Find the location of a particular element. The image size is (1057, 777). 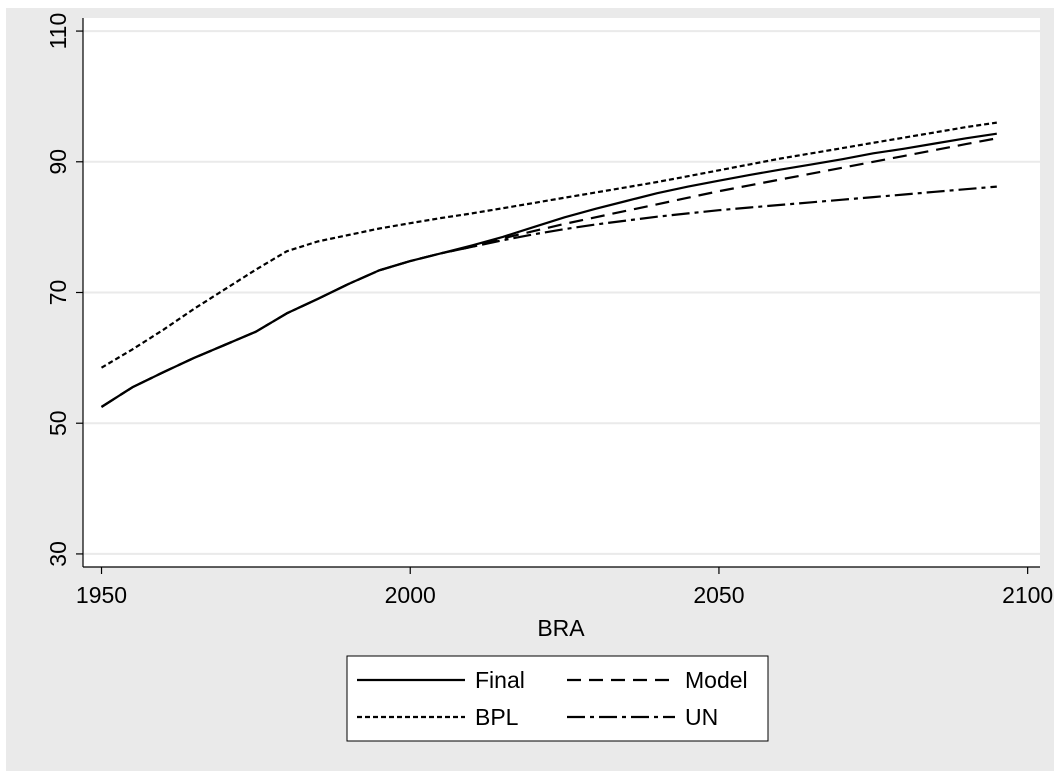

legend-box is located at coordinates (557, 698).